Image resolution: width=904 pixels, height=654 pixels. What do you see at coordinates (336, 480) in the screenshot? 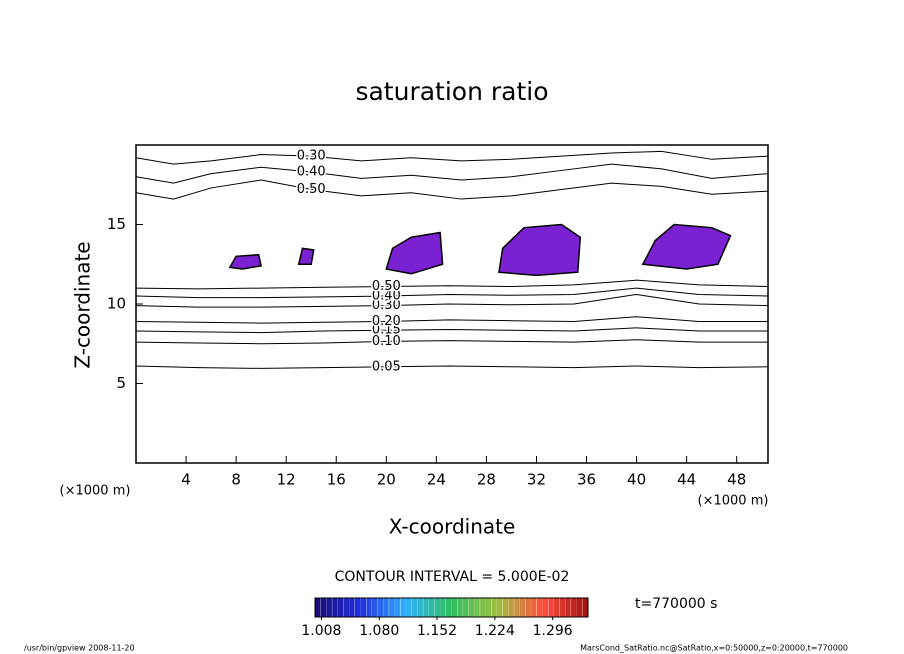
I see `x-tick-label: 16` at bounding box center [336, 480].